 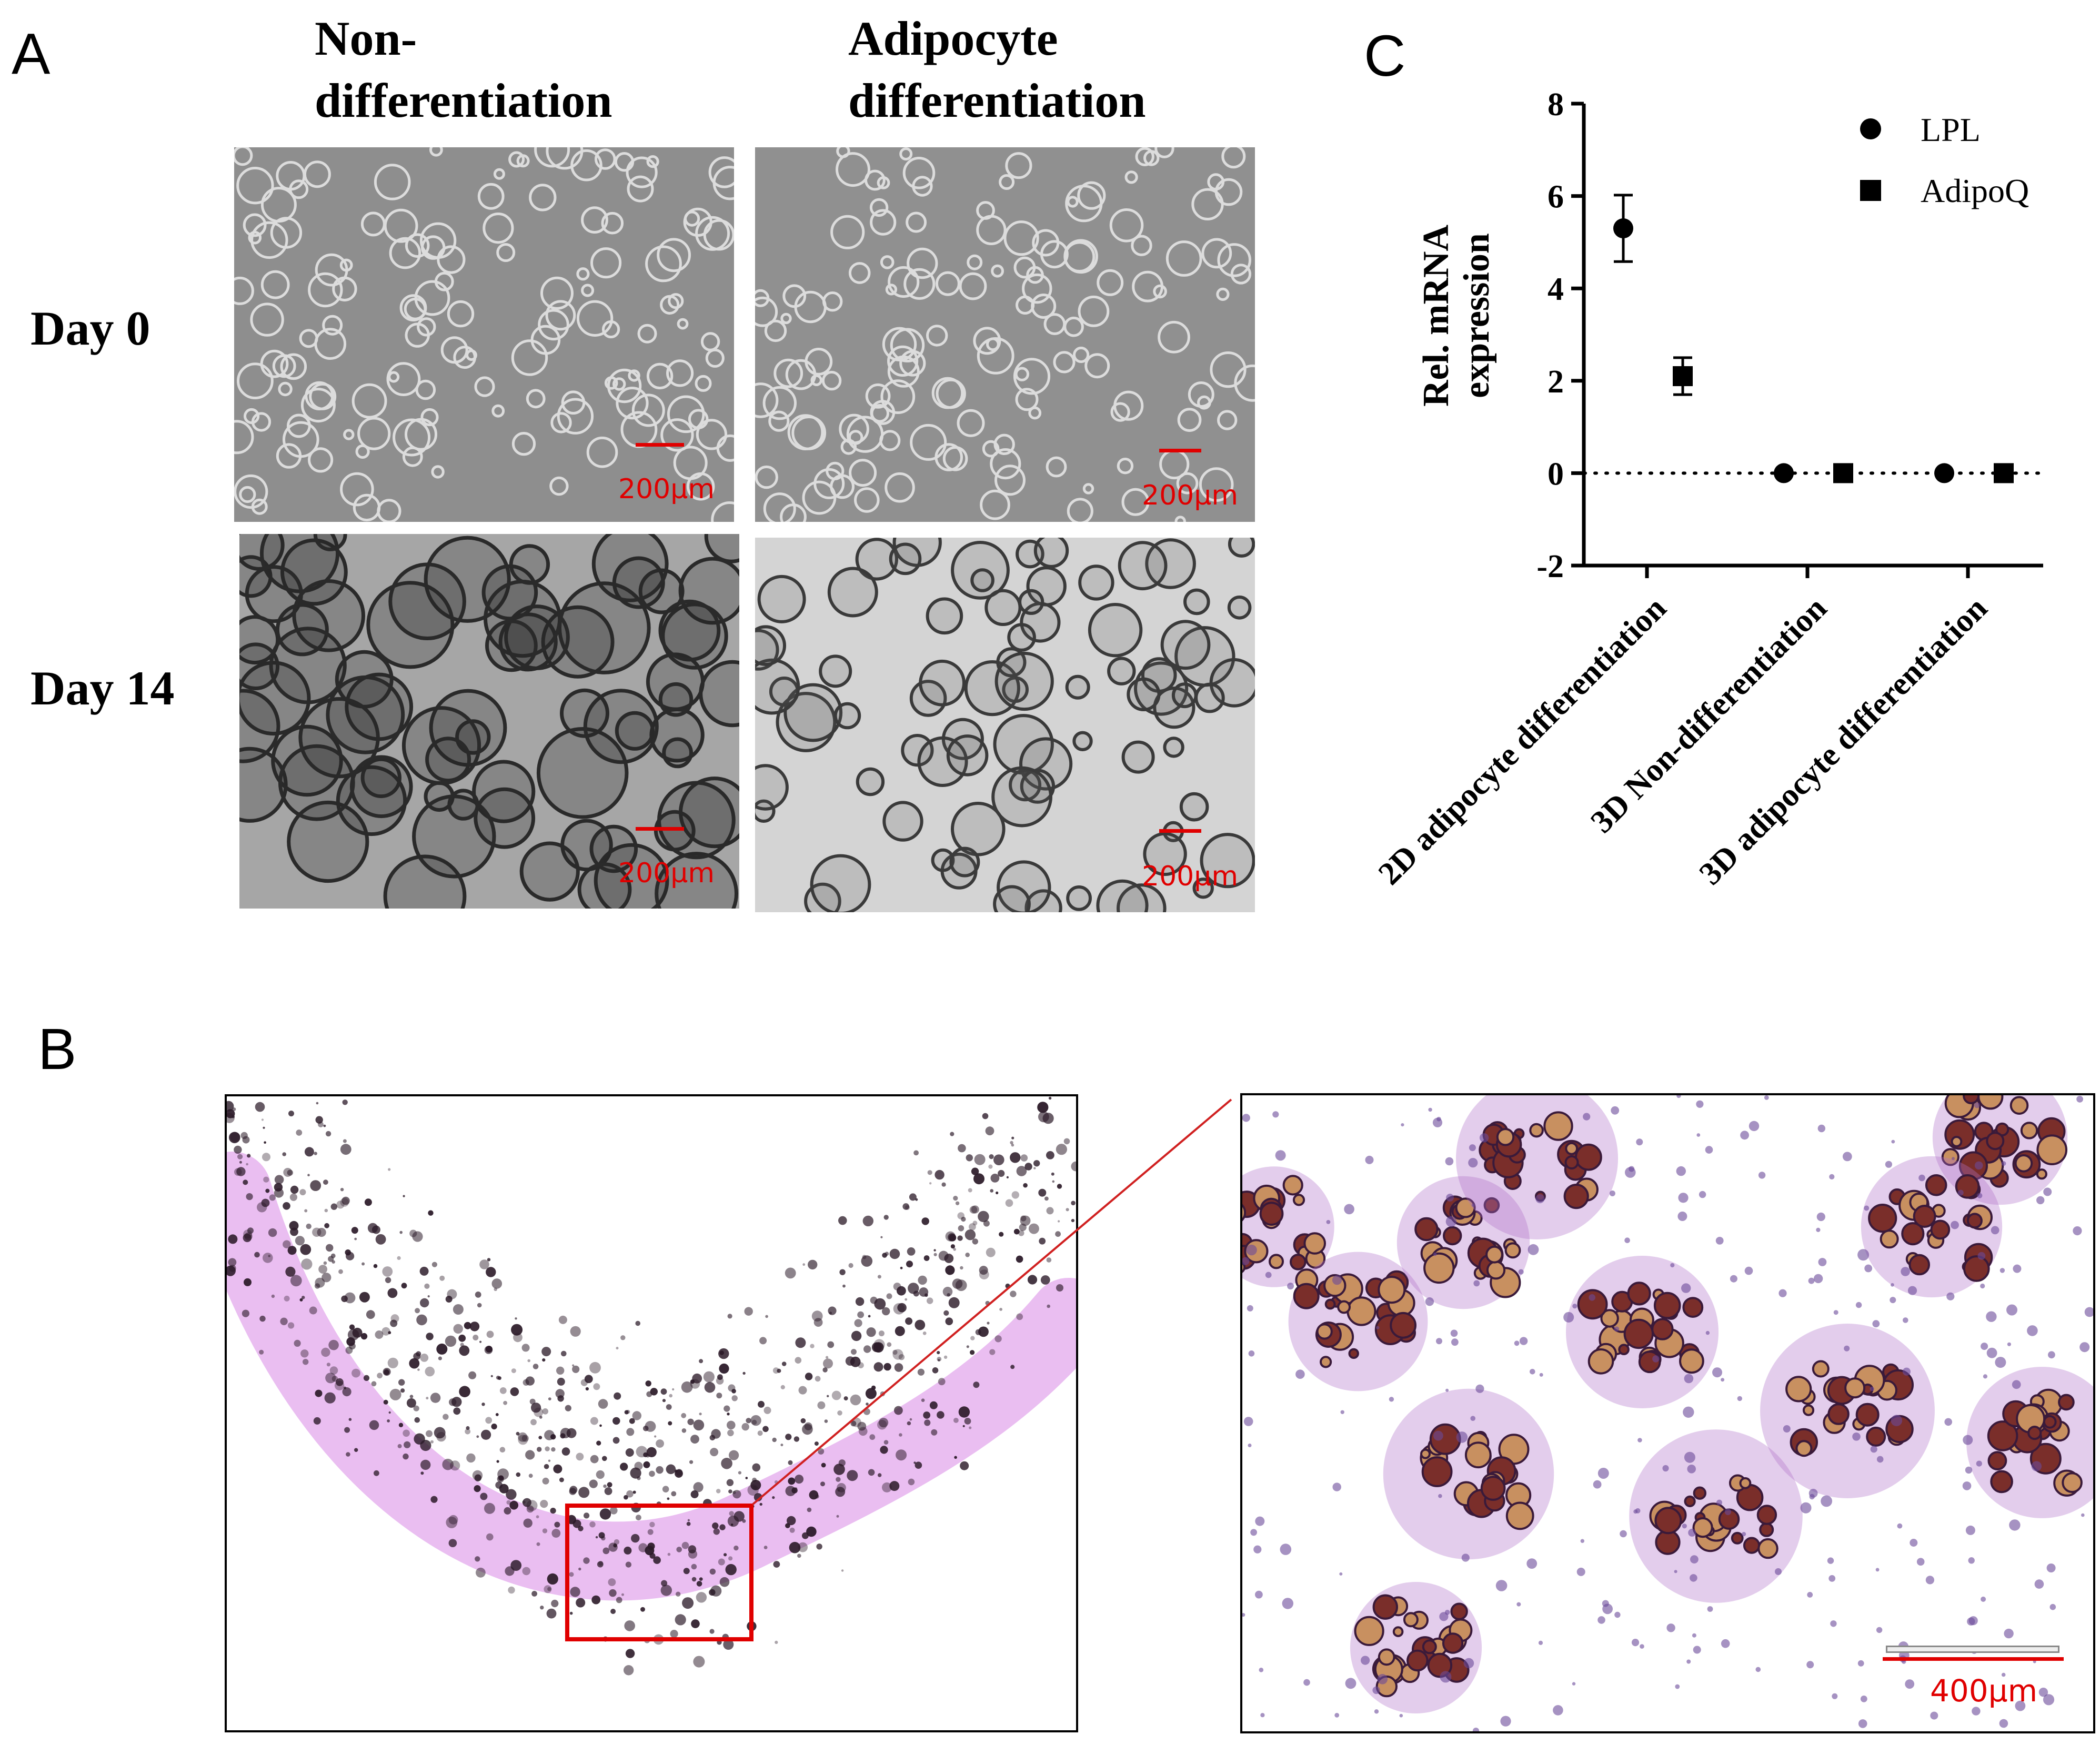 What do you see at coordinates (1984, 1691) in the screenshot?
I see `scale-bar-label: 400μm` at bounding box center [1984, 1691].